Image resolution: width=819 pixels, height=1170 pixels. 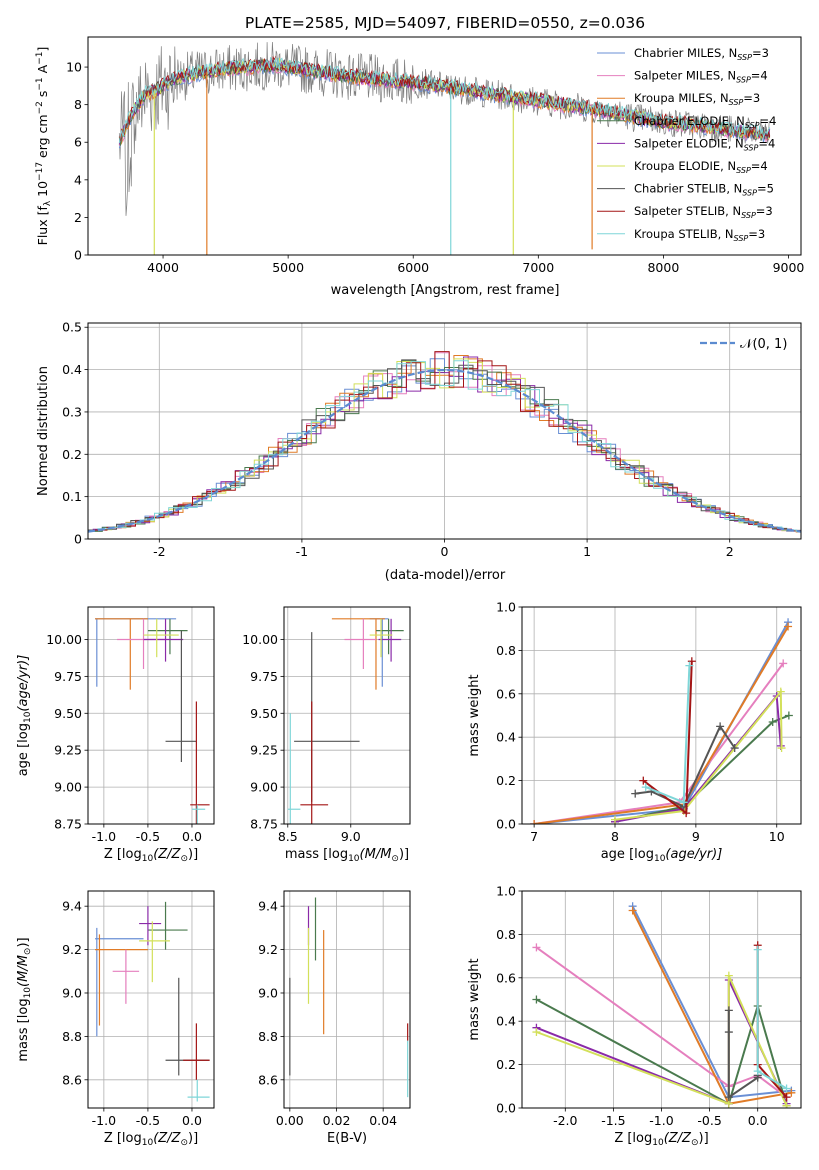 I want to click on tick-label-x: 0.04, so click(x=383, y=1120).